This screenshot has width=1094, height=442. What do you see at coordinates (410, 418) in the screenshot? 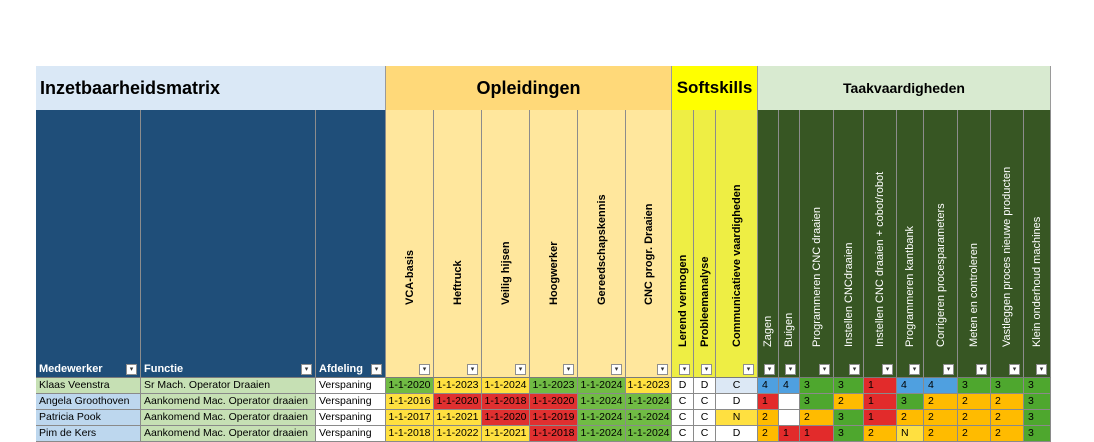
I see `cell-opleidingen: 1-1-2017` at bounding box center [410, 418].